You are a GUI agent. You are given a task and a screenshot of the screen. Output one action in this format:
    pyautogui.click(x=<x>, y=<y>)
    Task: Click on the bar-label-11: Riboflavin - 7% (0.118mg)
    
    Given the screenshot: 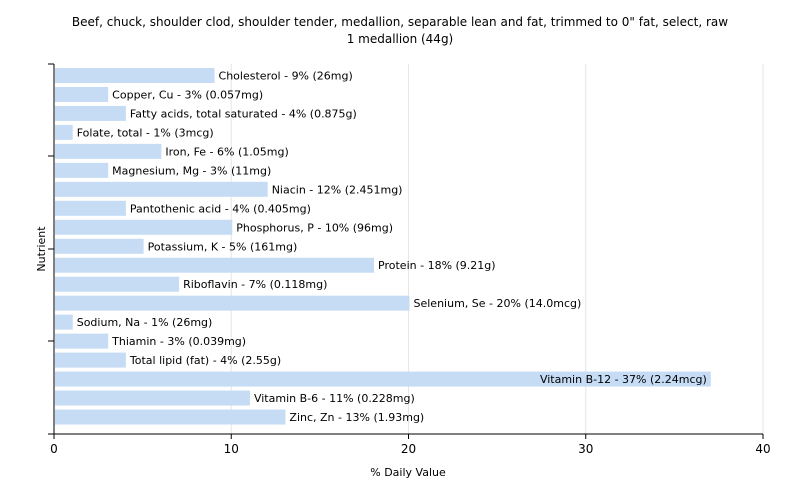 What is the action you would take?
    pyautogui.click(x=255, y=284)
    